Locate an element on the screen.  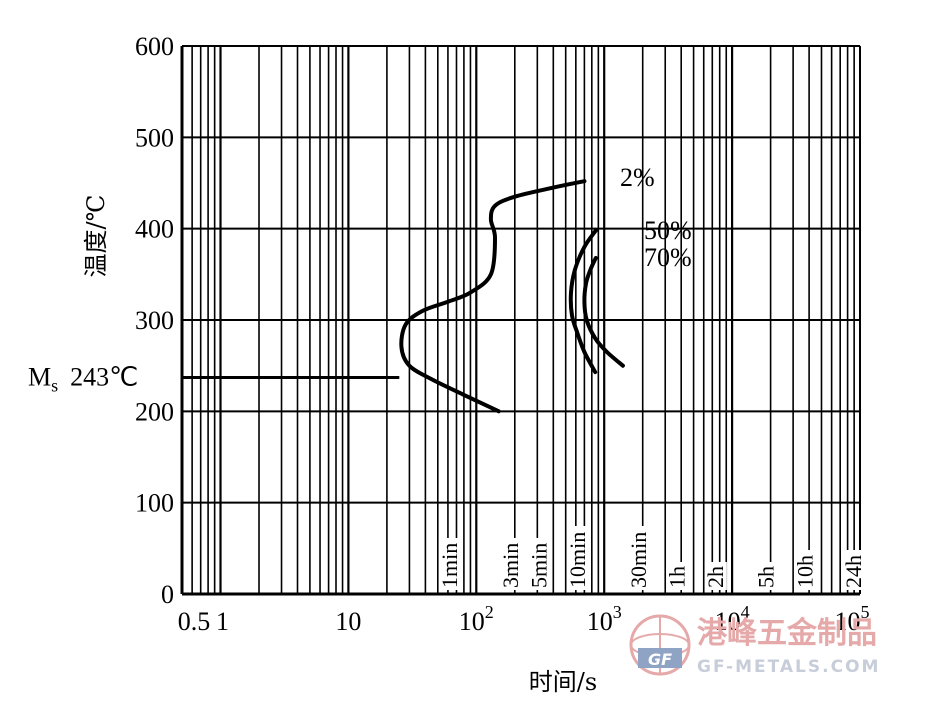
watermark-cn: 港峰五金制品 is located at coordinates (787, 633).